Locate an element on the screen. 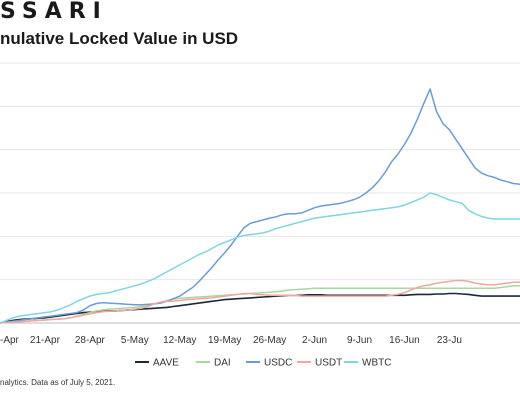 The width and height of the screenshot is (520, 400). chart-legend: AAVE DAI USDC USDT WBTC is located at coordinates (263, 363).